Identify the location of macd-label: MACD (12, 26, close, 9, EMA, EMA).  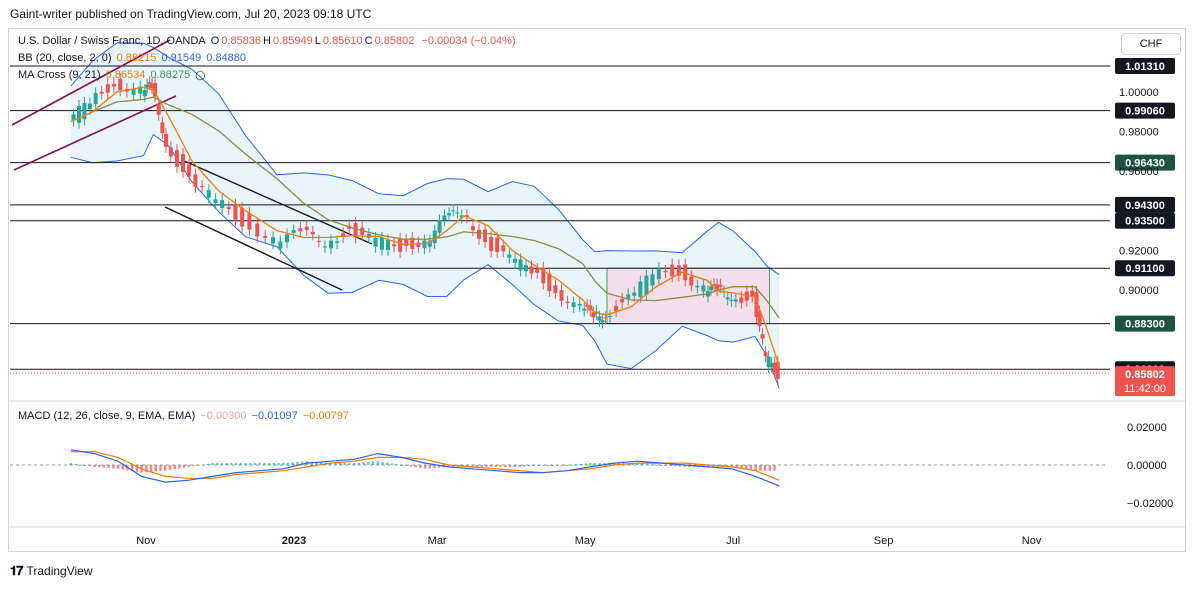
(107, 416).